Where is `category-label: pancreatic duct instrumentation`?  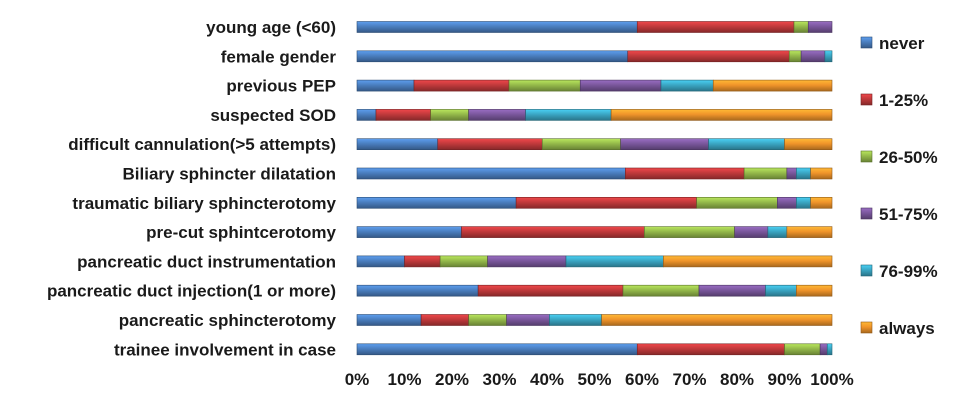
category-label: pancreatic duct instrumentation is located at coordinates (206, 261).